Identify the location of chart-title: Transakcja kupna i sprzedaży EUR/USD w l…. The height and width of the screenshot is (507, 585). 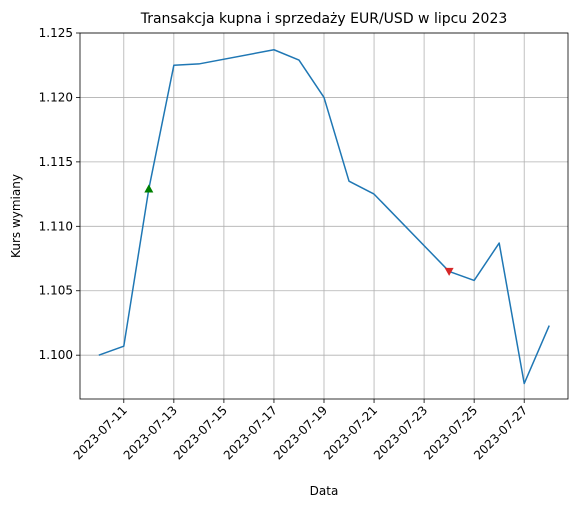
(324, 19).